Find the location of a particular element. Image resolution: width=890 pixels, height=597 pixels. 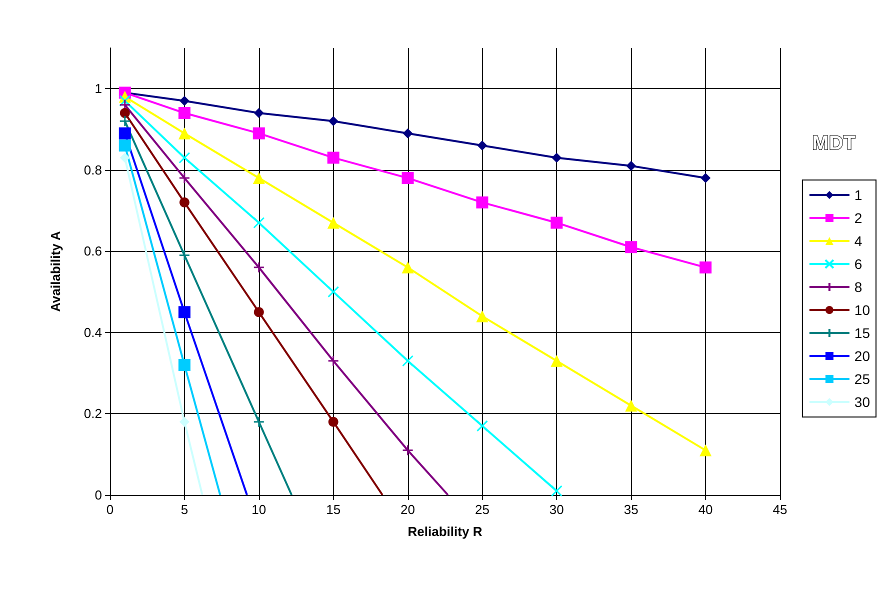

x-tick-label: 15 is located at coordinates (333, 509).